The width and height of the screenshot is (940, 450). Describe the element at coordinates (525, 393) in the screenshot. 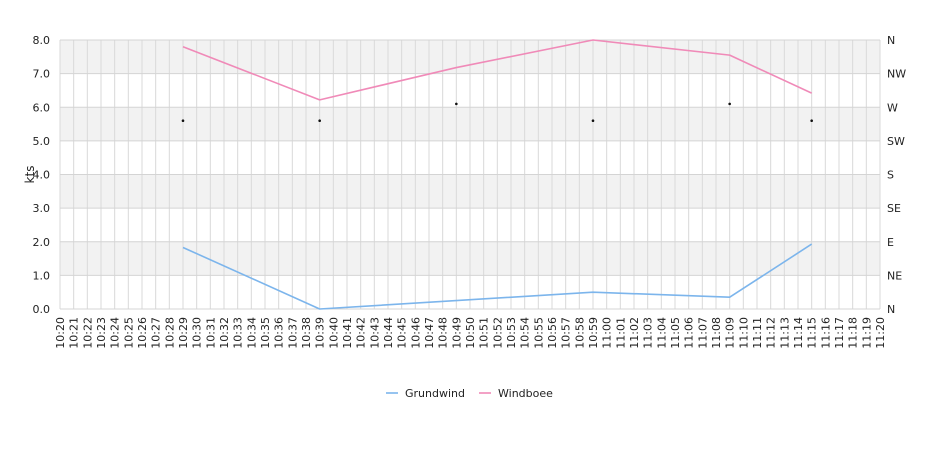

I see `legend-label: Windboee` at that location.